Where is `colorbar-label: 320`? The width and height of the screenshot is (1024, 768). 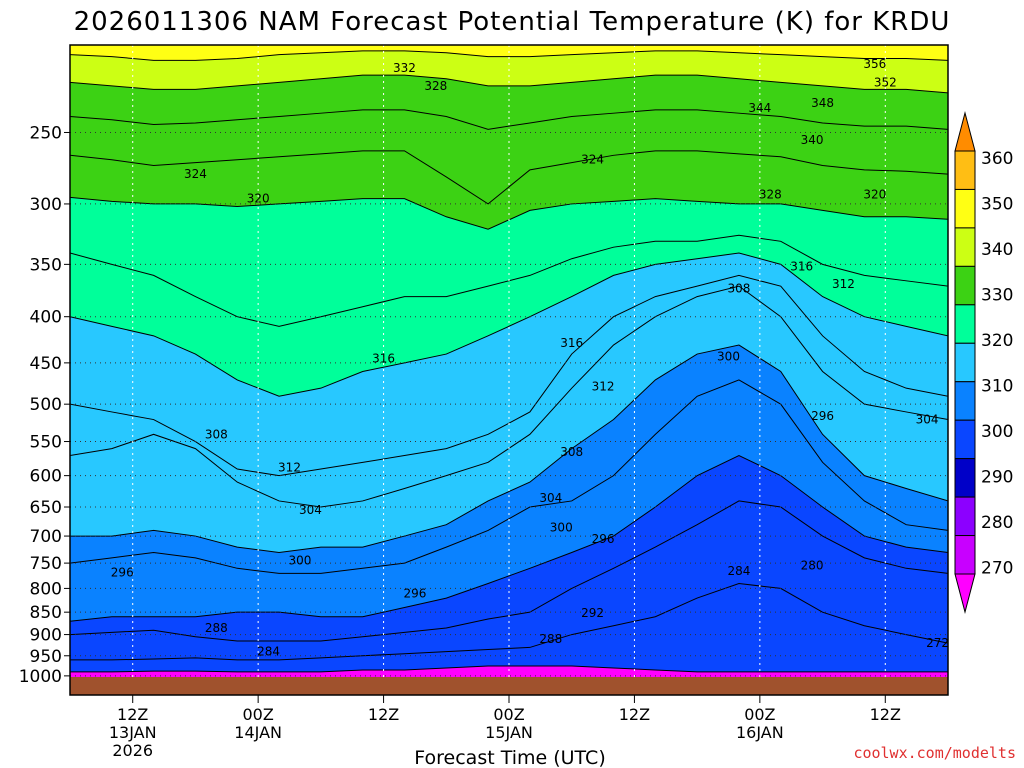
colorbar-label: 320 is located at coordinates (997, 341).